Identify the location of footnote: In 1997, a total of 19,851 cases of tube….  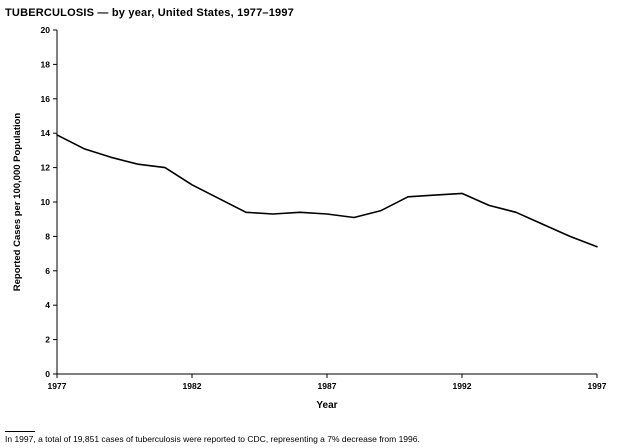
(212, 437).